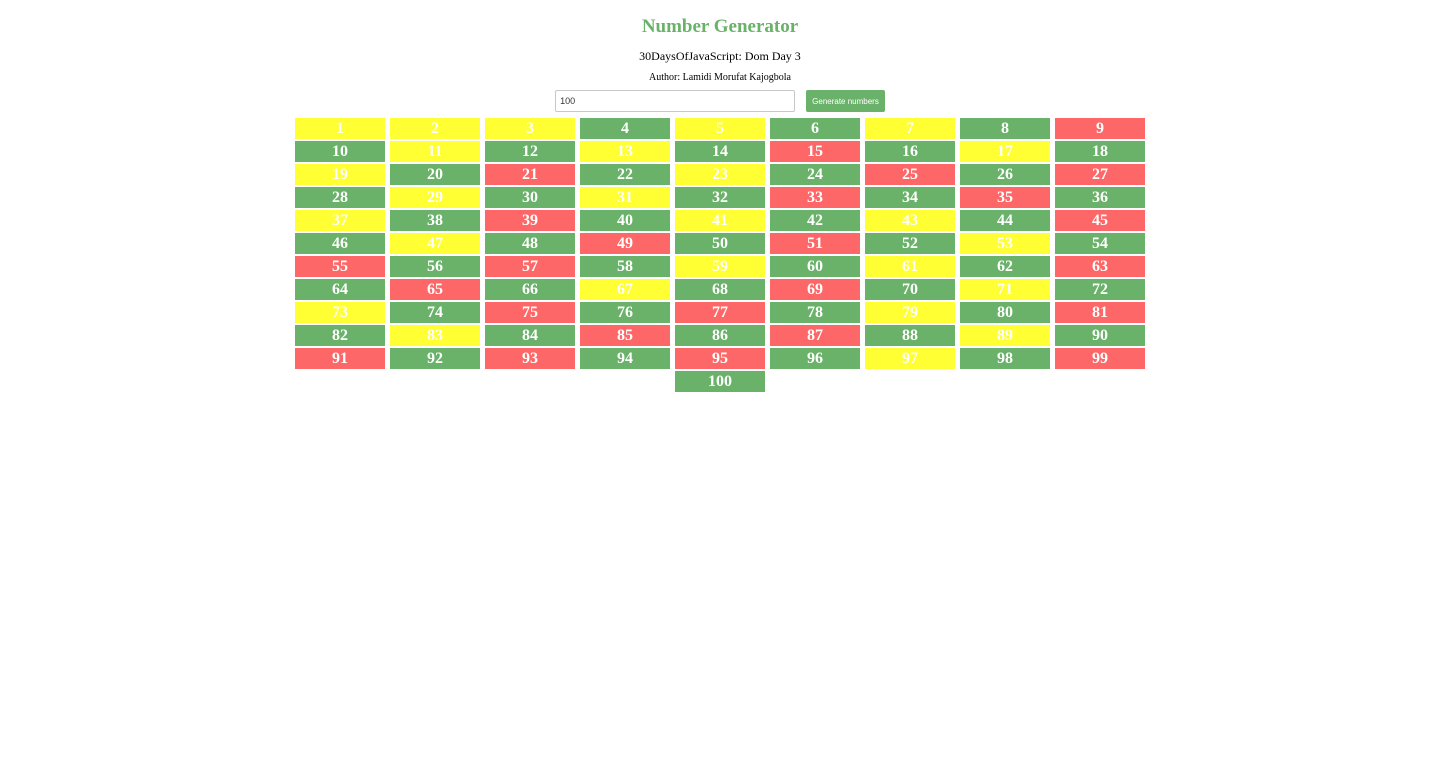 Image resolution: width=1440 pixels, height=760 pixels. Describe the element at coordinates (435, 151) in the screenshot. I see `number-cell: 11` at that location.